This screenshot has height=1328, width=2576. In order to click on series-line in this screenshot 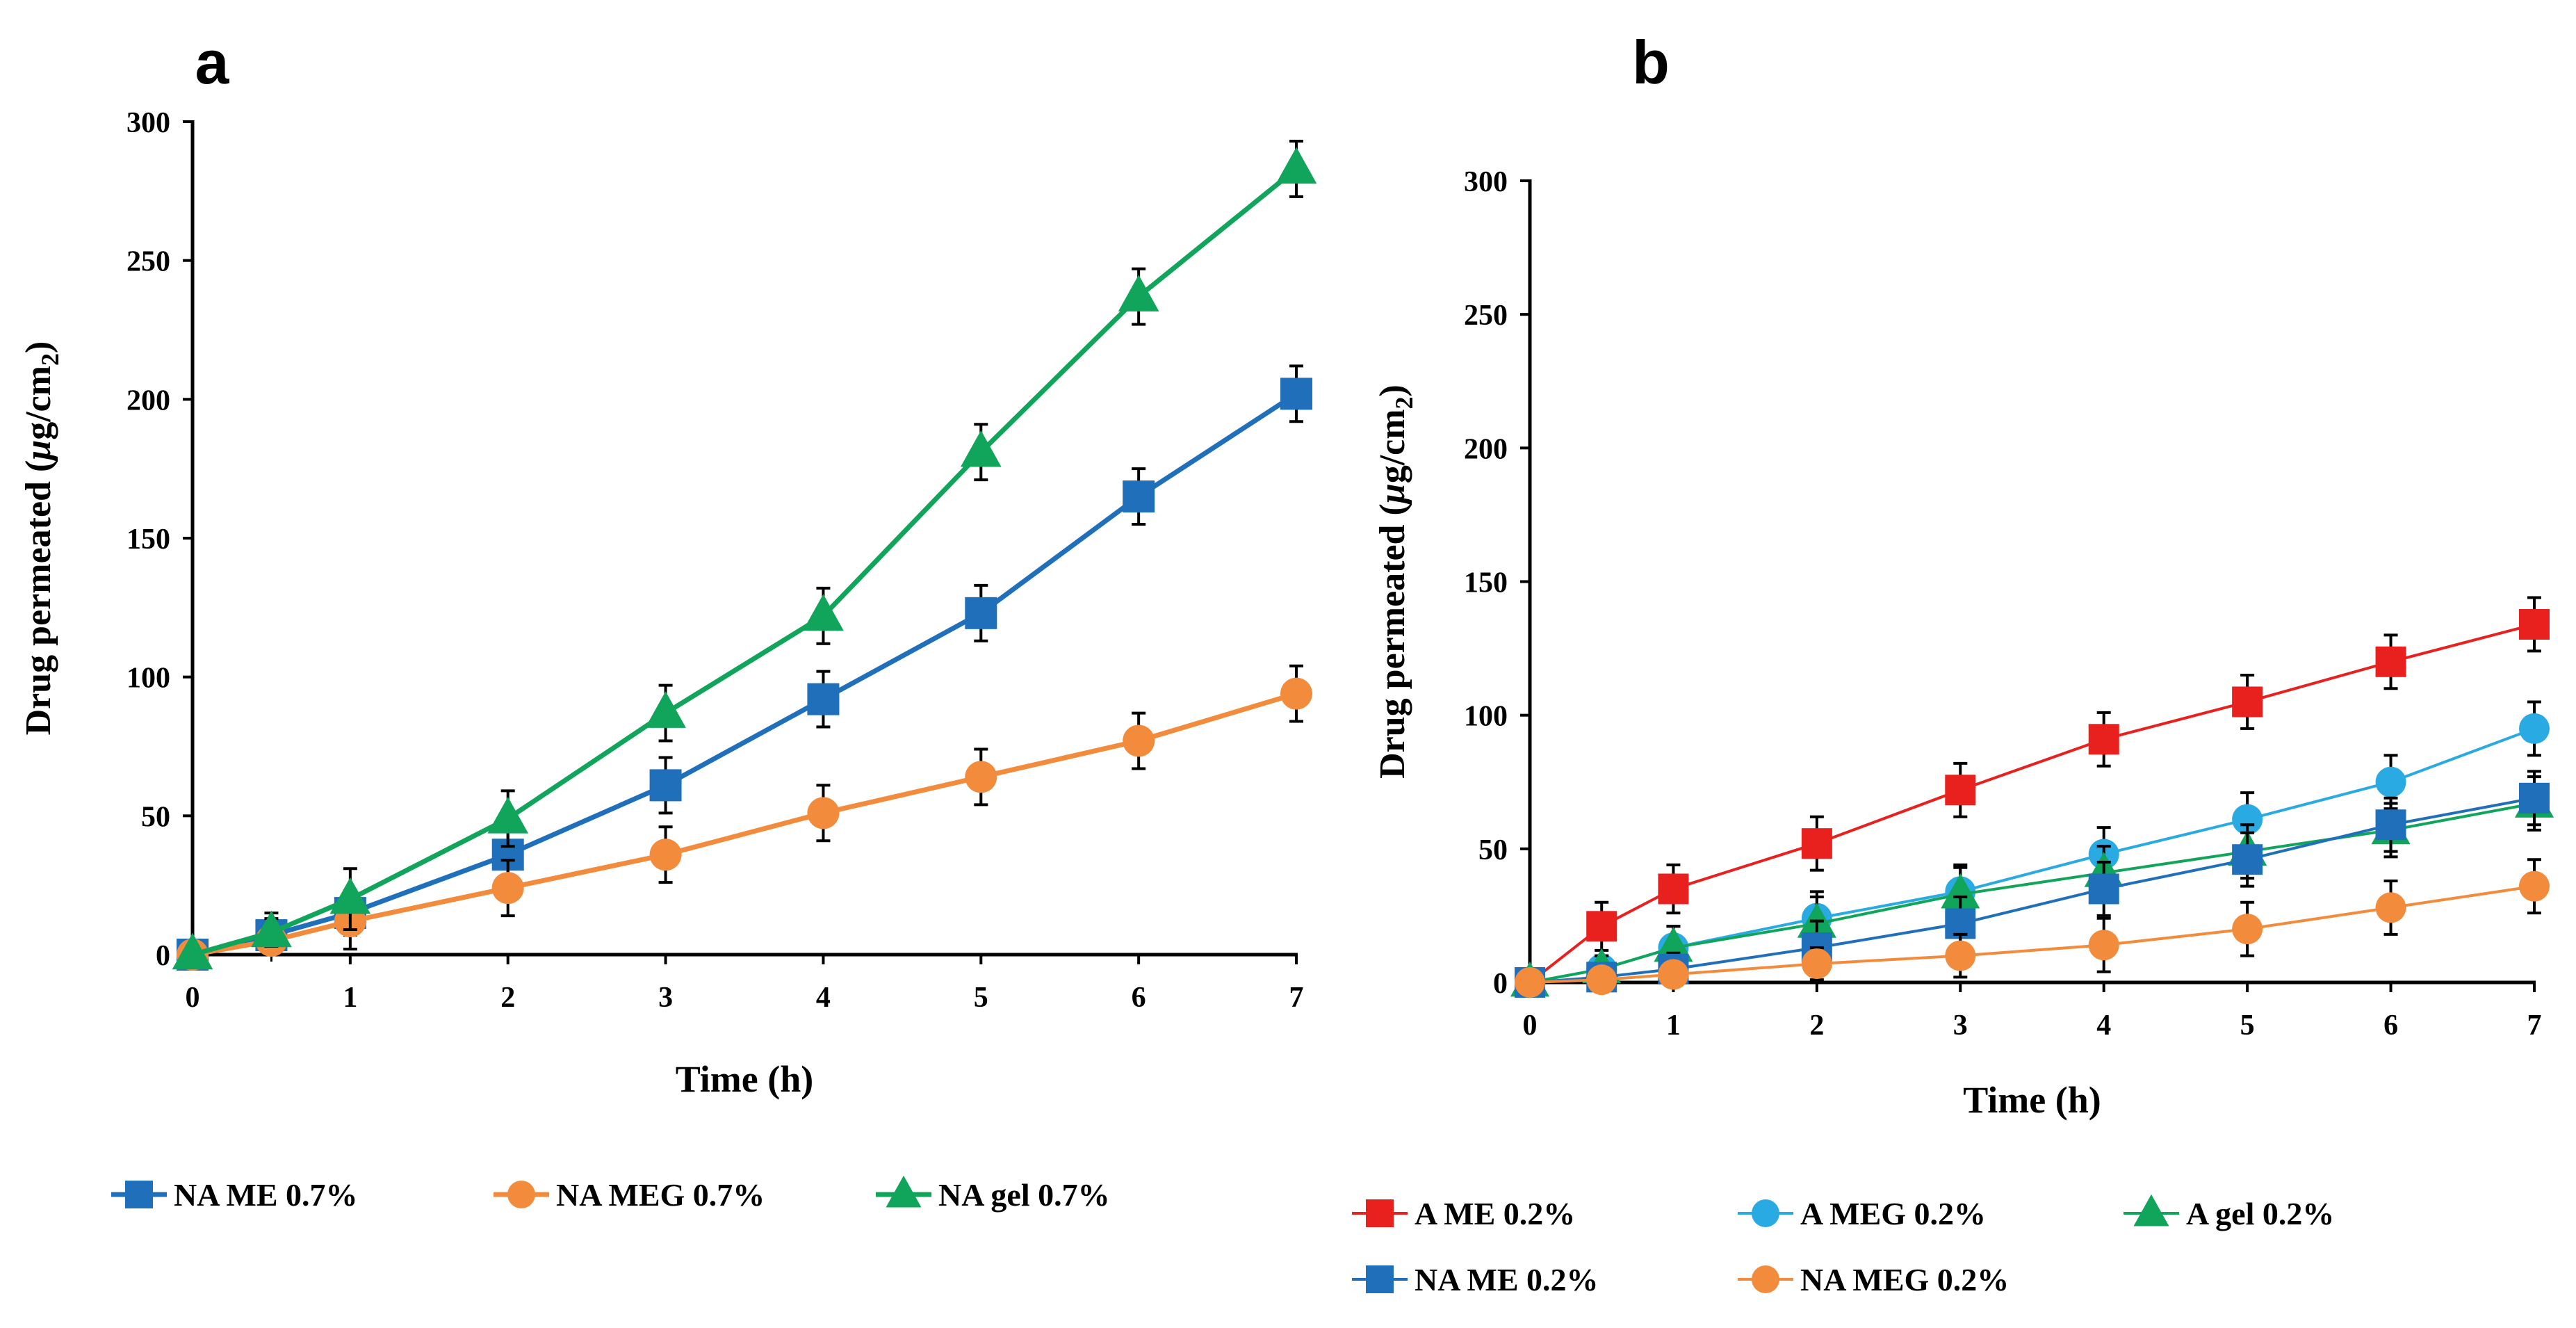, I will do `click(2032, 803)`.